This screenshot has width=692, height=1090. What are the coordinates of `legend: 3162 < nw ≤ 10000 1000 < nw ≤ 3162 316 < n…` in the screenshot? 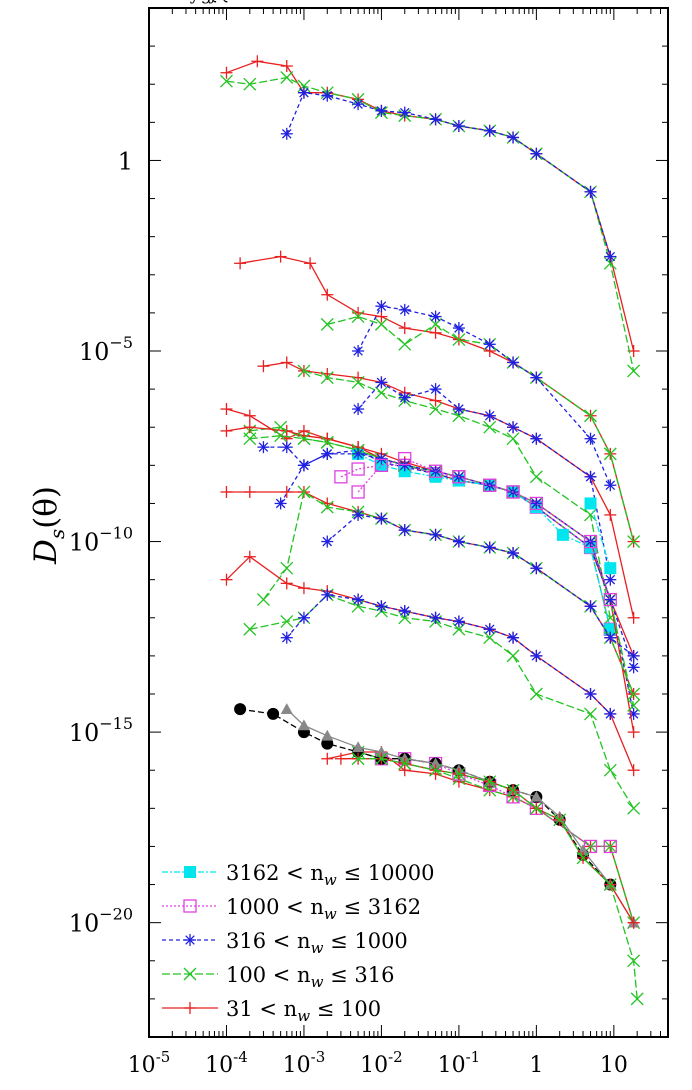 It's located at (298, 943).